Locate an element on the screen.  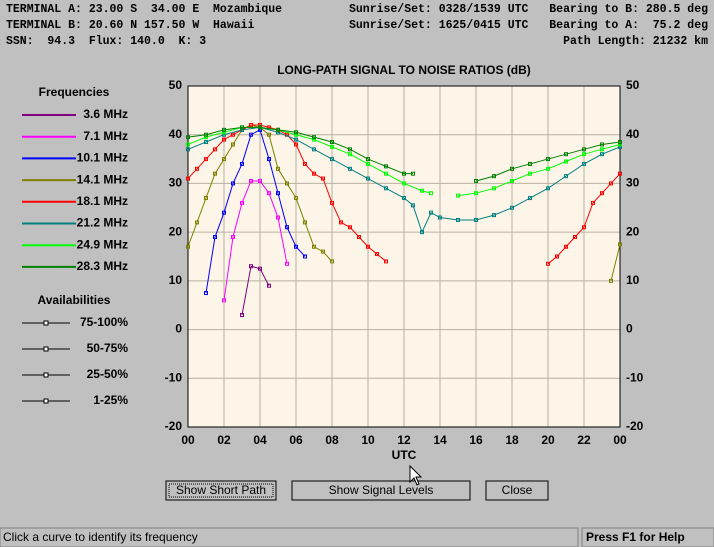
legend-label: 50-75% is located at coordinates (108, 348).